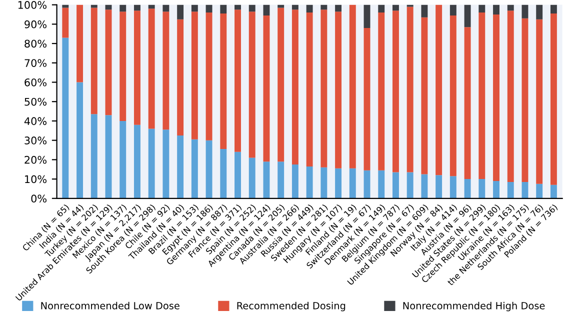 The height and width of the screenshot is (320, 568). Describe the element at coordinates (32, 5) in the screenshot. I see `y-tick-label: 100%` at that location.